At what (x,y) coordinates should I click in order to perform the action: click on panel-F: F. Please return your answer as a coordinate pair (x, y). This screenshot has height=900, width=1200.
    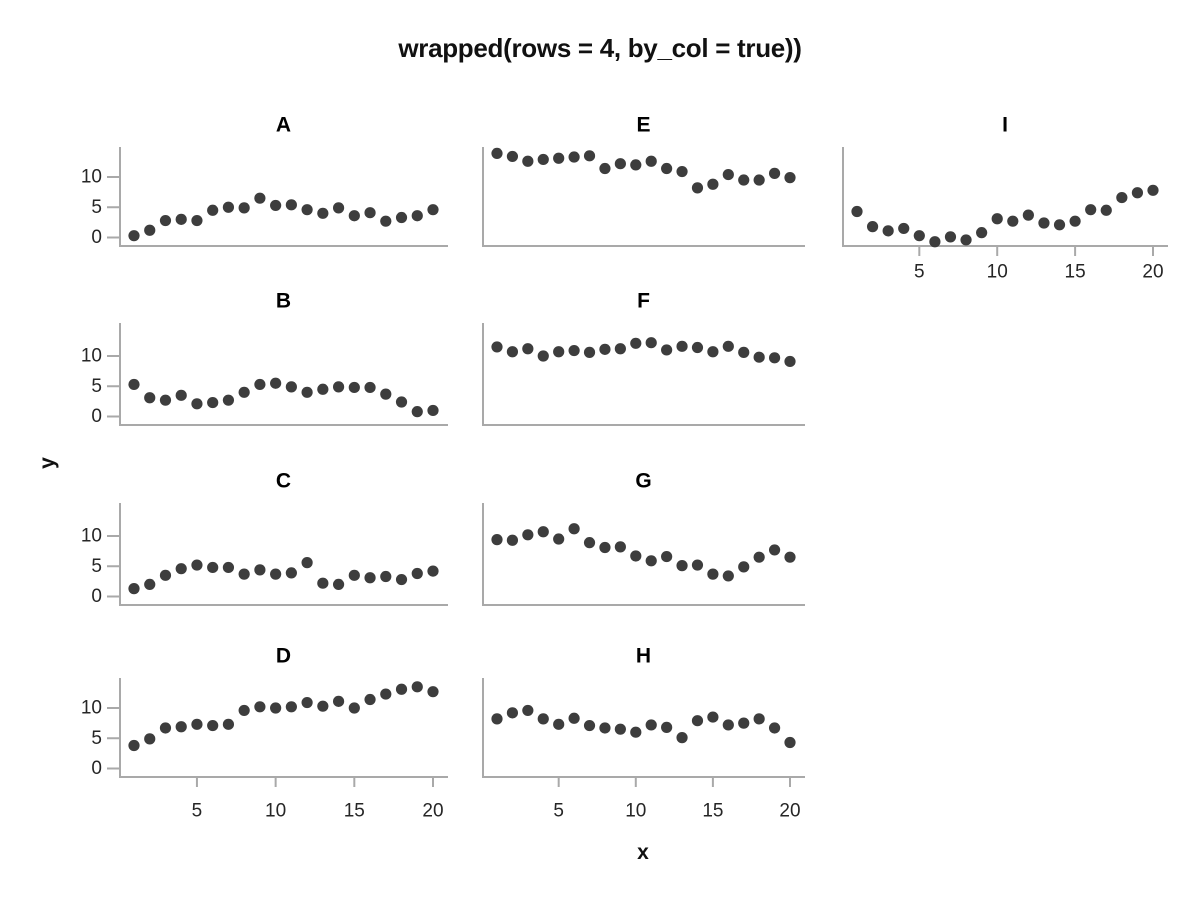
    Looking at the image, I should click on (643, 358).